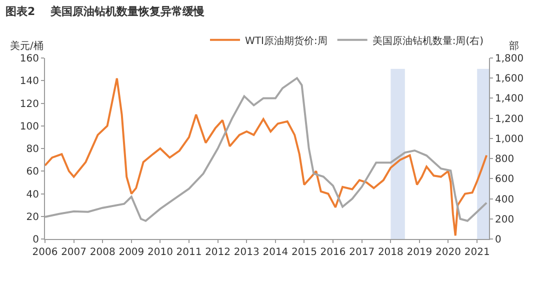  Describe the element at coordinates (74, 252) in the screenshot. I see `x-tick-label: 2007` at that location.